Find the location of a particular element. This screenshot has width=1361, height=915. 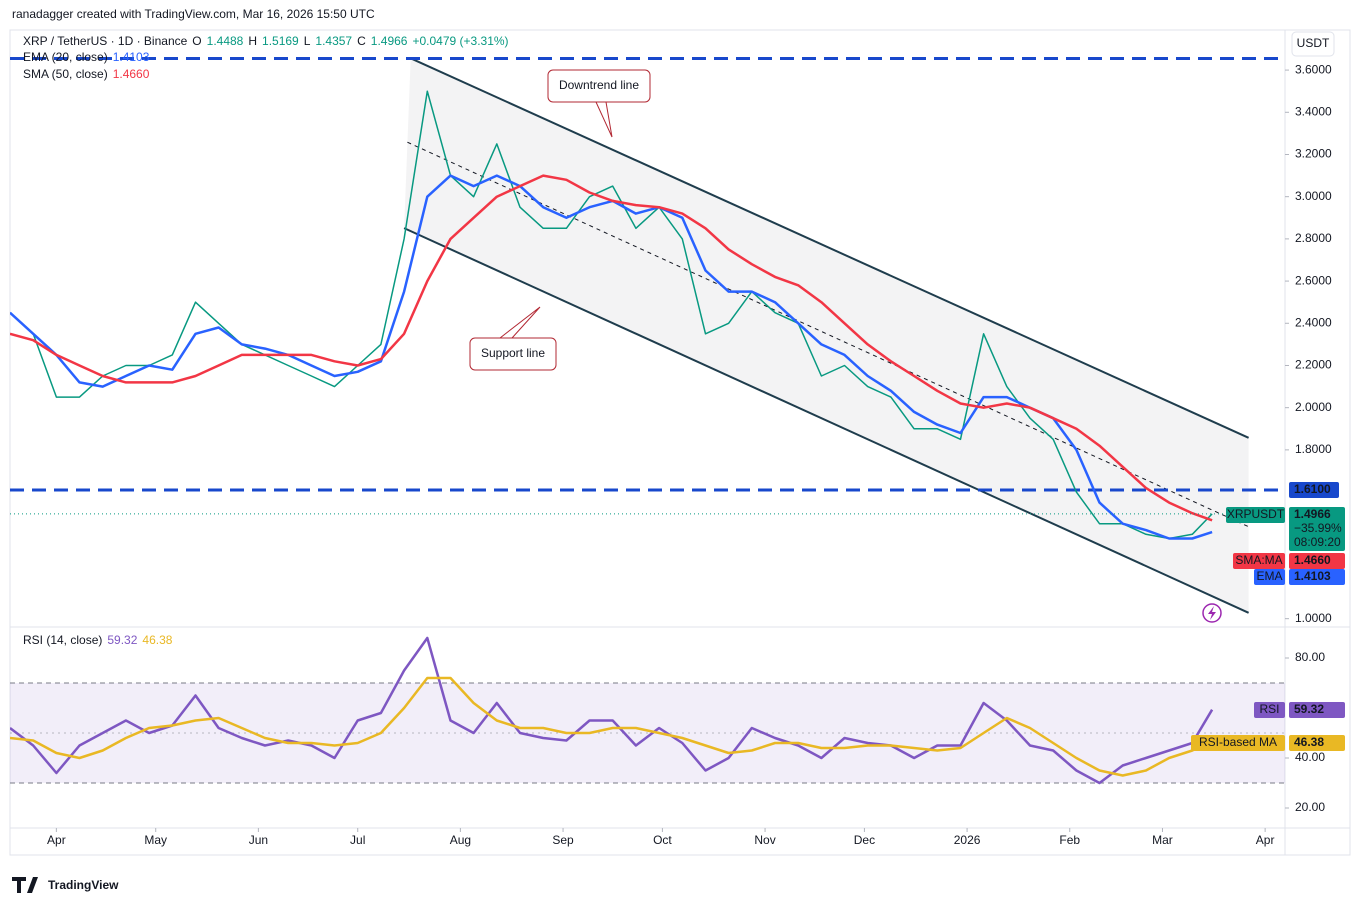

y-tick-label: 20.00 is located at coordinates (1310, 807).